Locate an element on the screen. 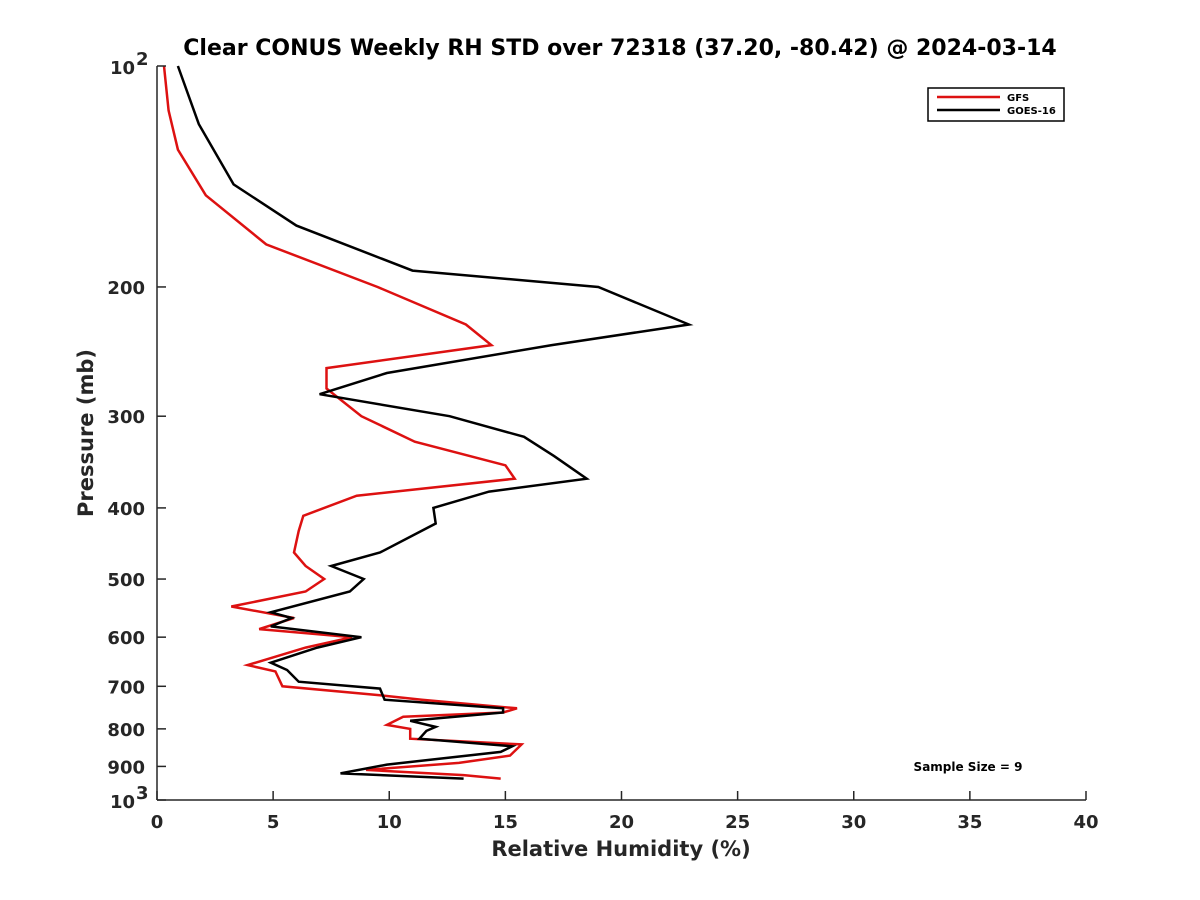 Image resolution: width=1200 pixels, height=900 pixels. y-tick-label: 300 is located at coordinates (126, 417).